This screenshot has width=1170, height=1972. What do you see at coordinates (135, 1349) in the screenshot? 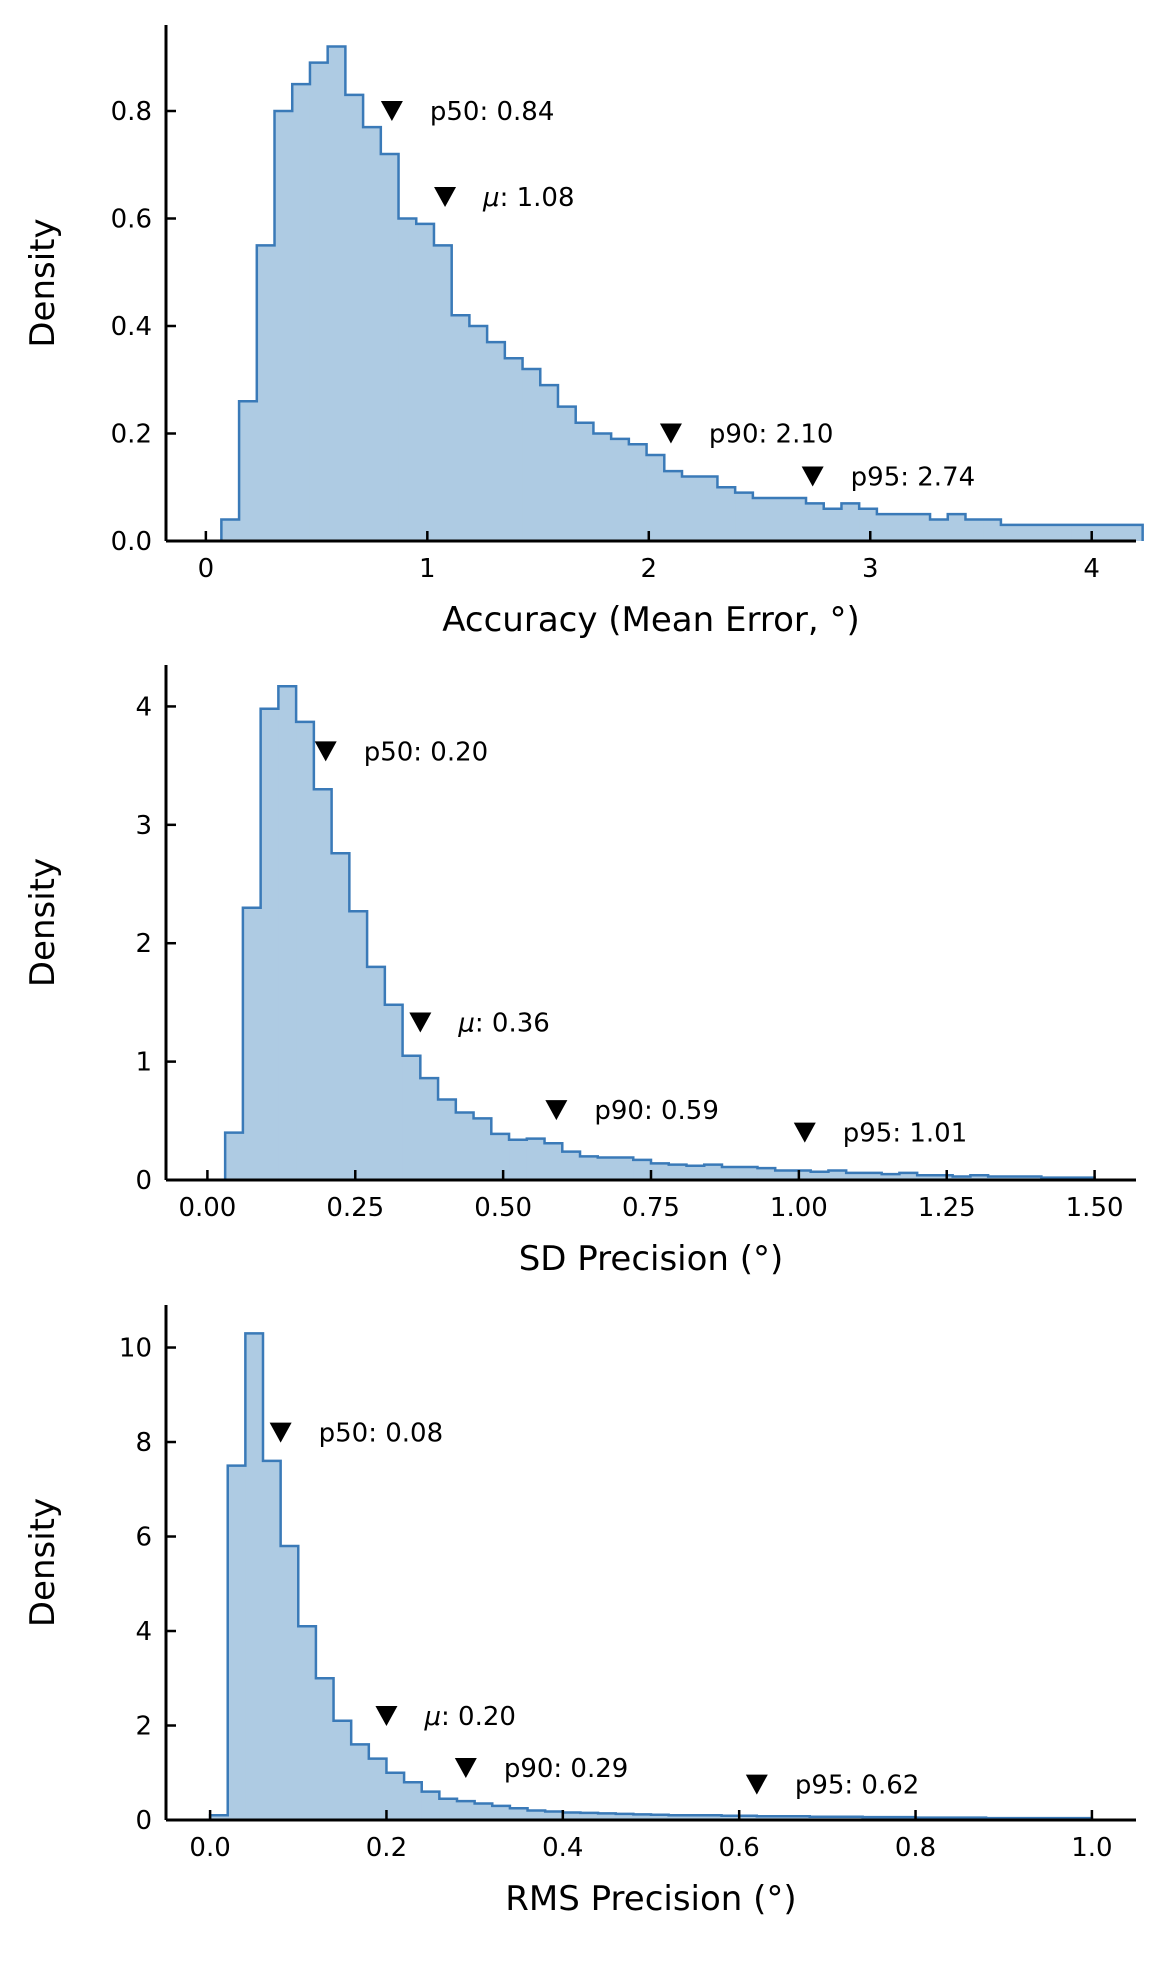
I see `y-tick-label: 10` at bounding box center [135, 1349].